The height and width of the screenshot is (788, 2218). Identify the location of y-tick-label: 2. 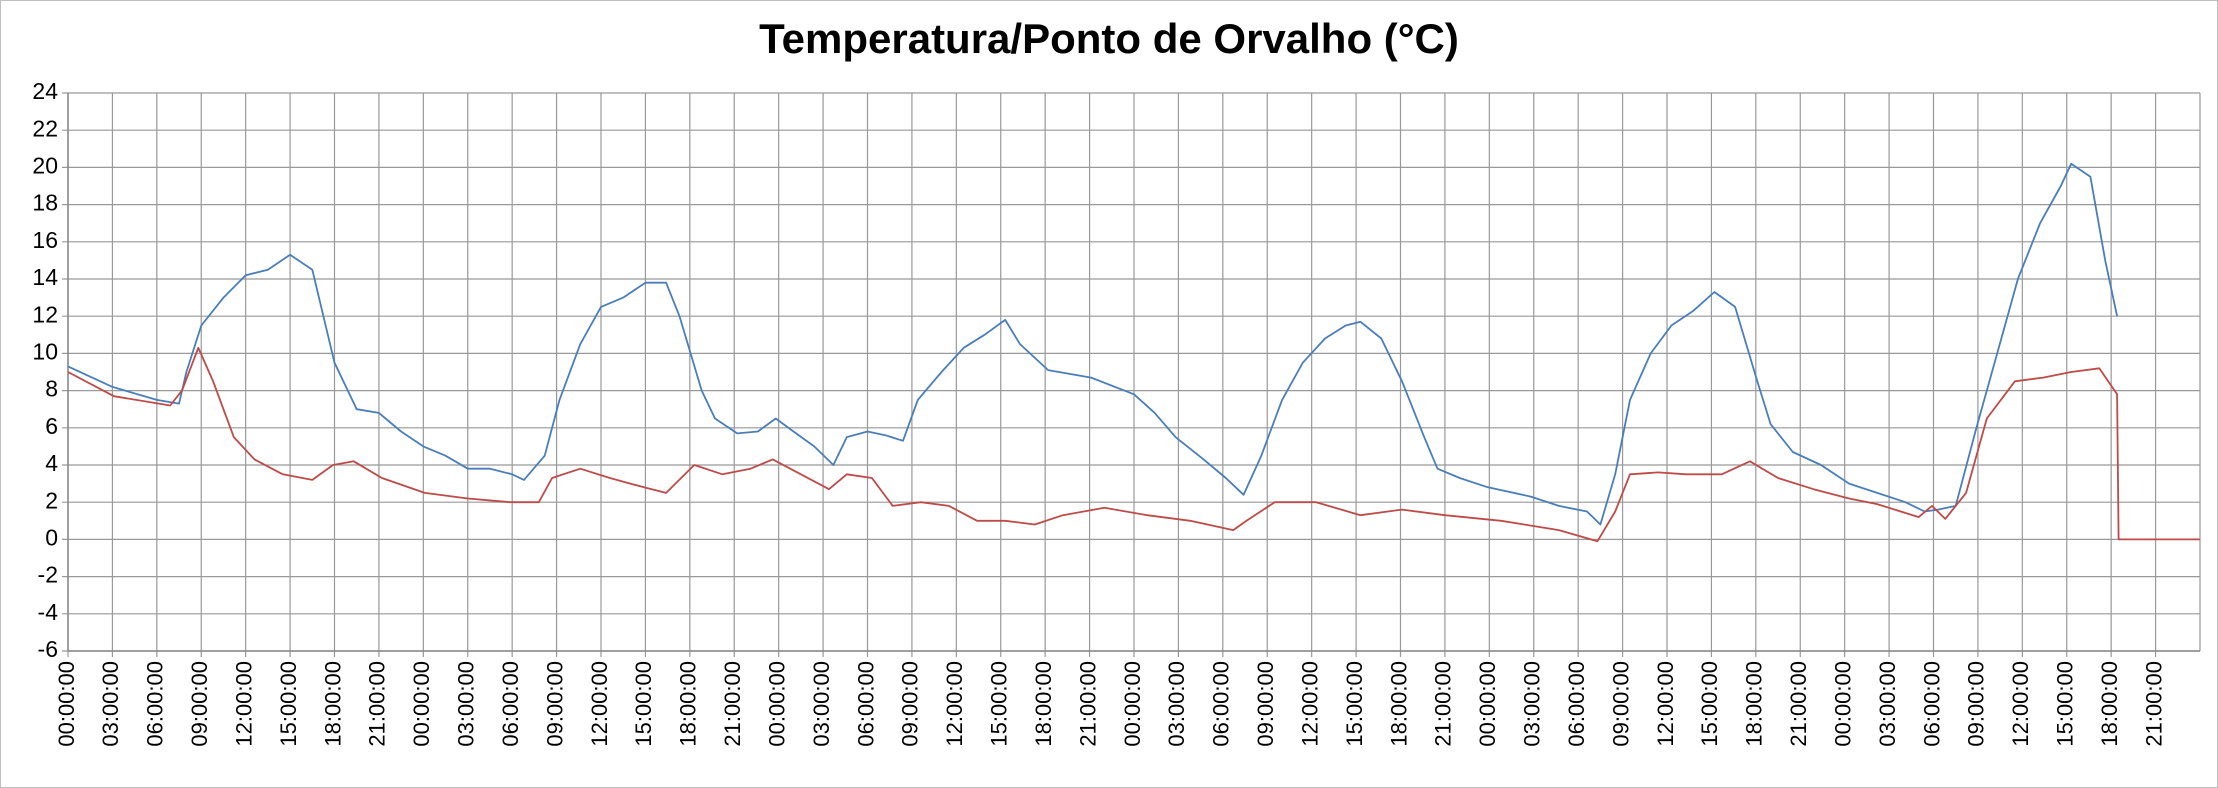
(51, 500).